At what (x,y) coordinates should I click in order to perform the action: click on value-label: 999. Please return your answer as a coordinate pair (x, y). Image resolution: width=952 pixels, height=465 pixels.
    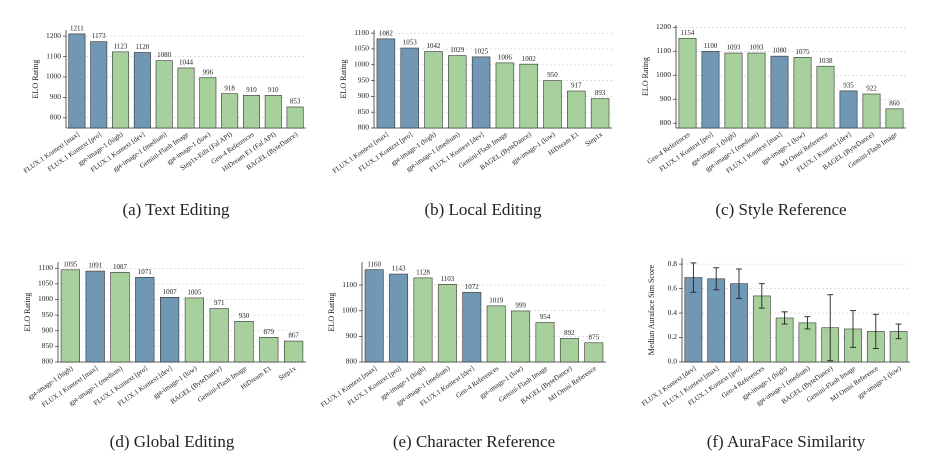
    Looking at the image, I should click on (520, 306).